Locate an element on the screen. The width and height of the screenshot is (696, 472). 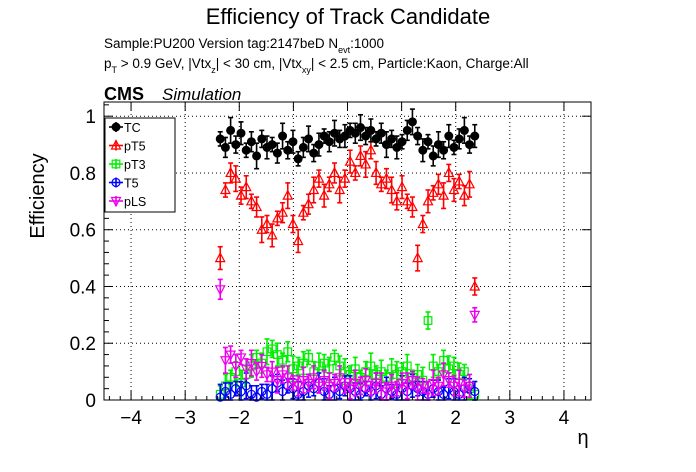
legend-marker-pLS is located at coordinates (116, 202).